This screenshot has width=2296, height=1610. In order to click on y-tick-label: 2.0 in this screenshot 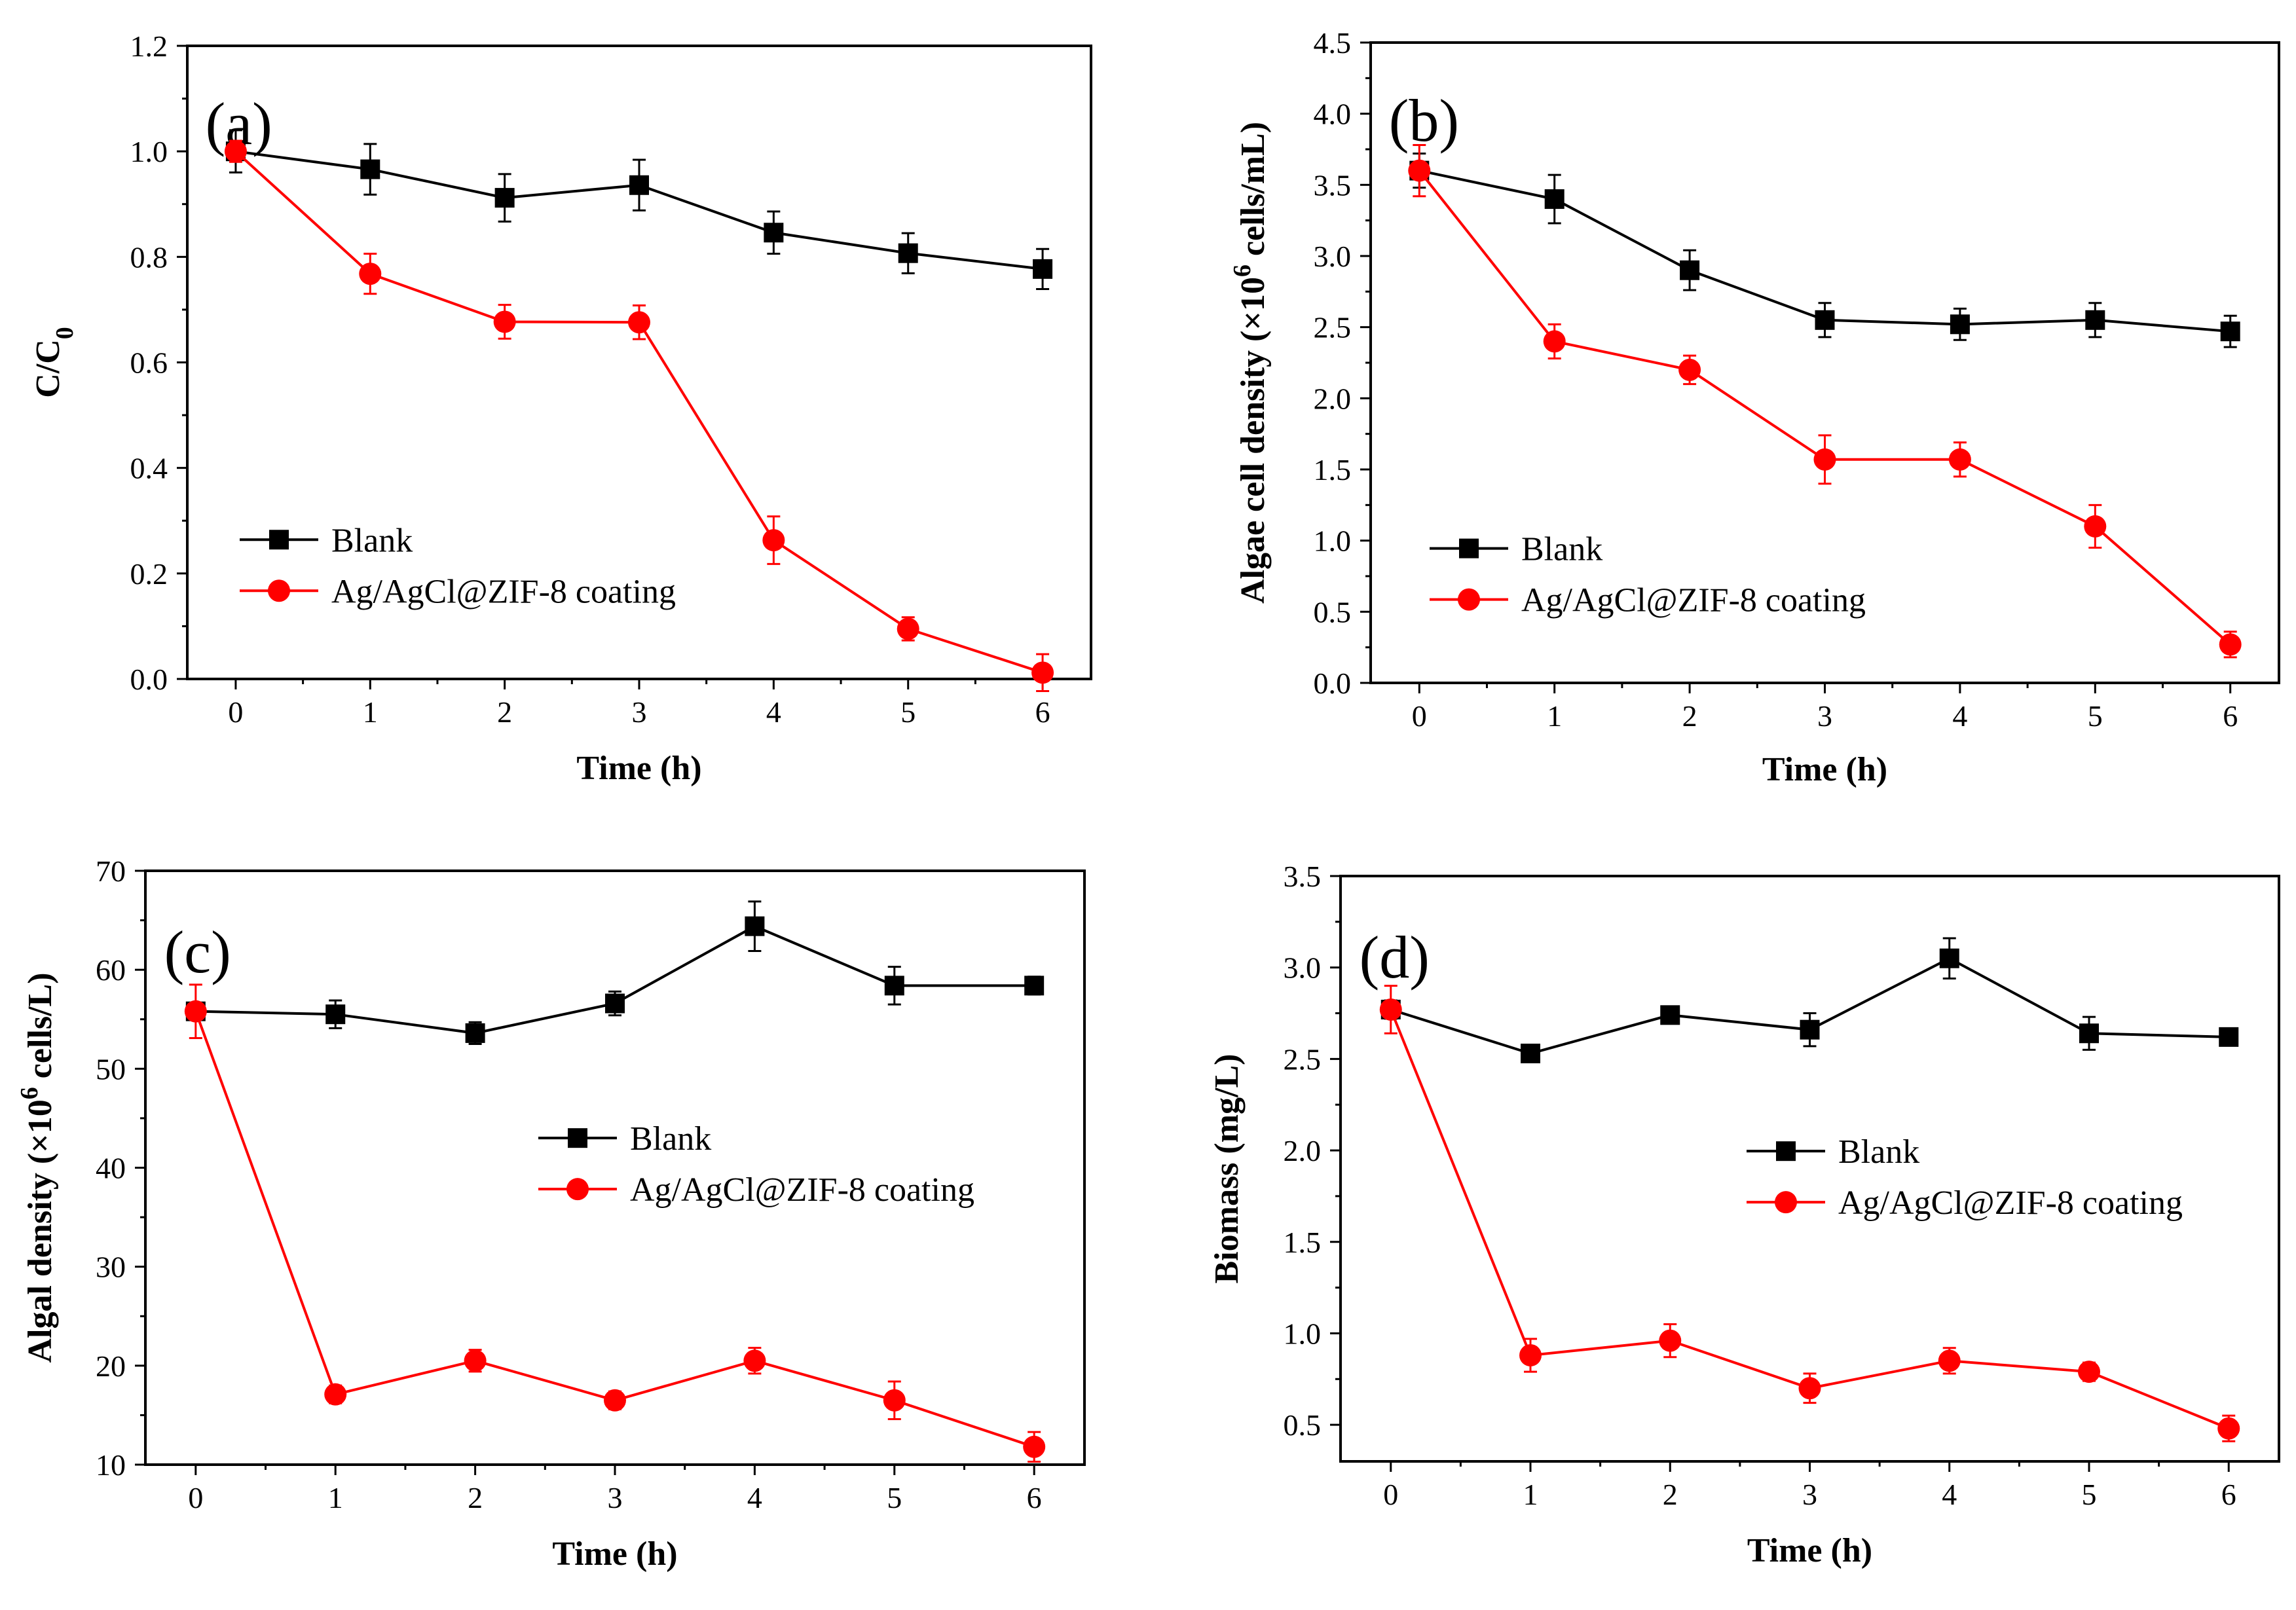, I will do `click(1333, 398)`.